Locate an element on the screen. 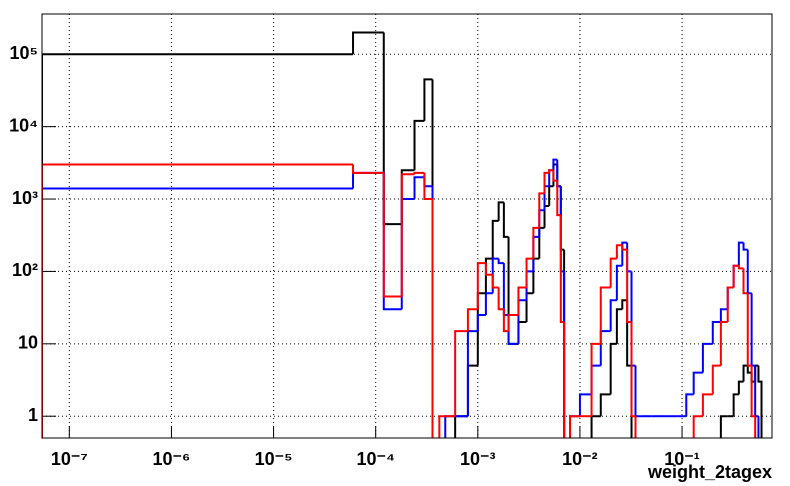 This screenshot has width=790, height=486. x-tick-label: 10⁻² is located at coordinates (580, 459).